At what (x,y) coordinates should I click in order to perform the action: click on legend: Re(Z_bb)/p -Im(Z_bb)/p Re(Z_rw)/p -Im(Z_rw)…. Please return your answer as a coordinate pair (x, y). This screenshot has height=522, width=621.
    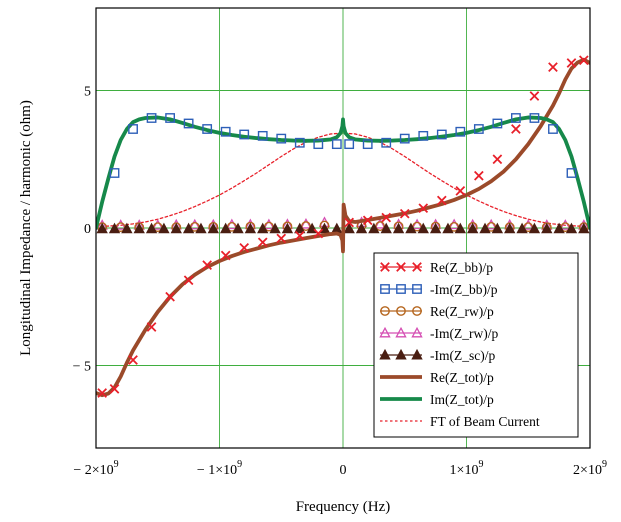
    Looking at the image, I should click on (476, 345).